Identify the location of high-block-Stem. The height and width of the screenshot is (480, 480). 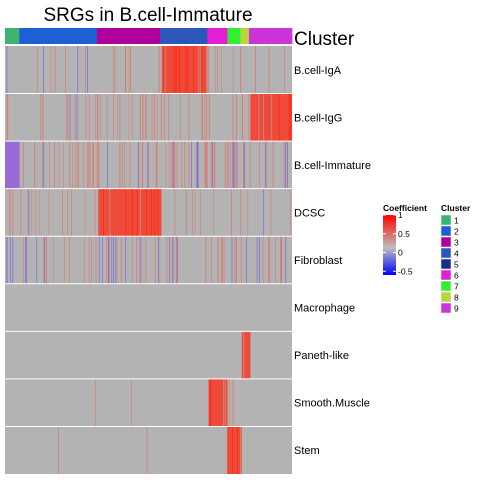
(234, 450).